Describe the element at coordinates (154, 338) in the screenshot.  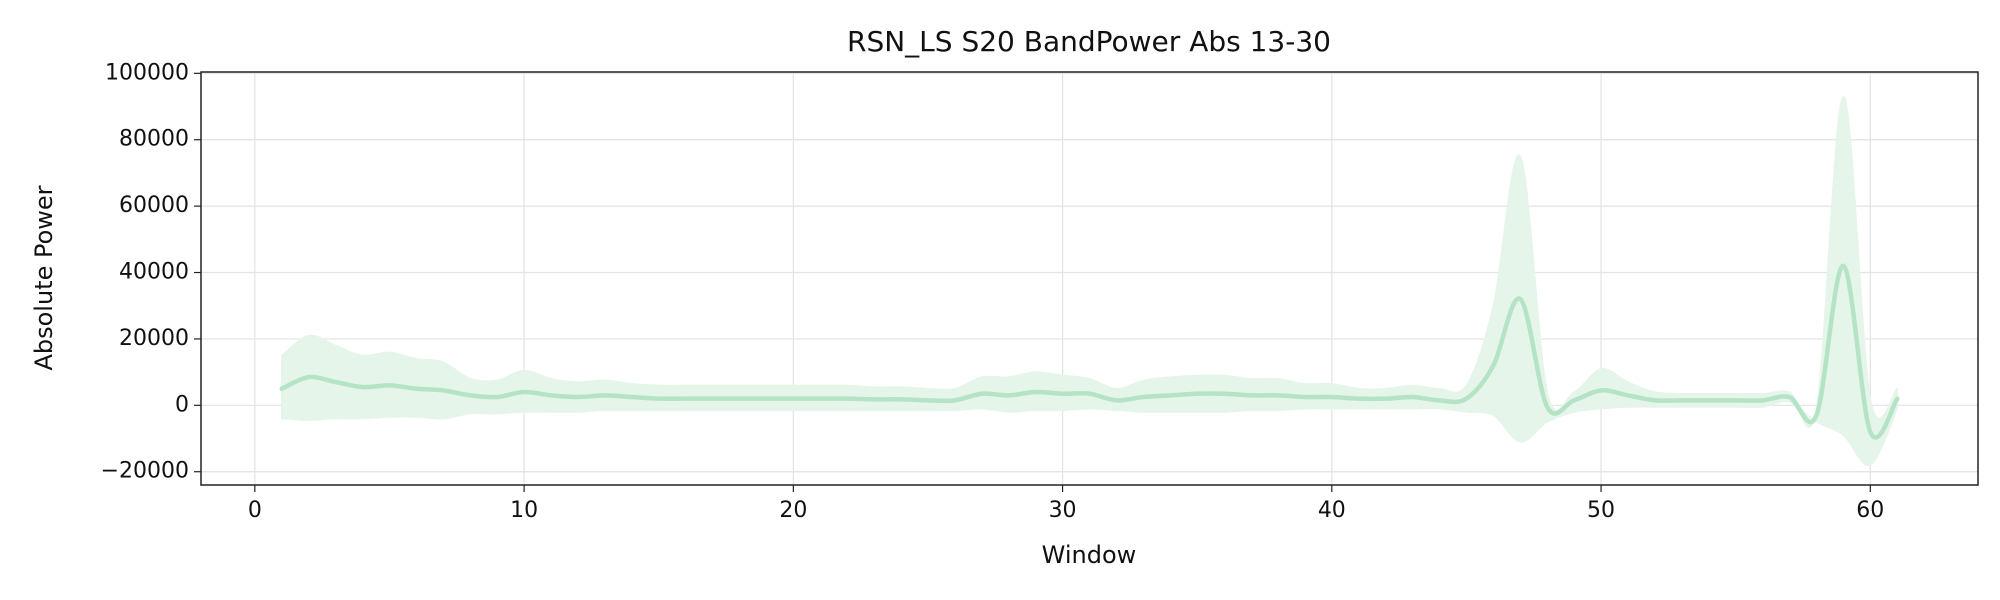
I see `y-tick-label: 20000` at that location.